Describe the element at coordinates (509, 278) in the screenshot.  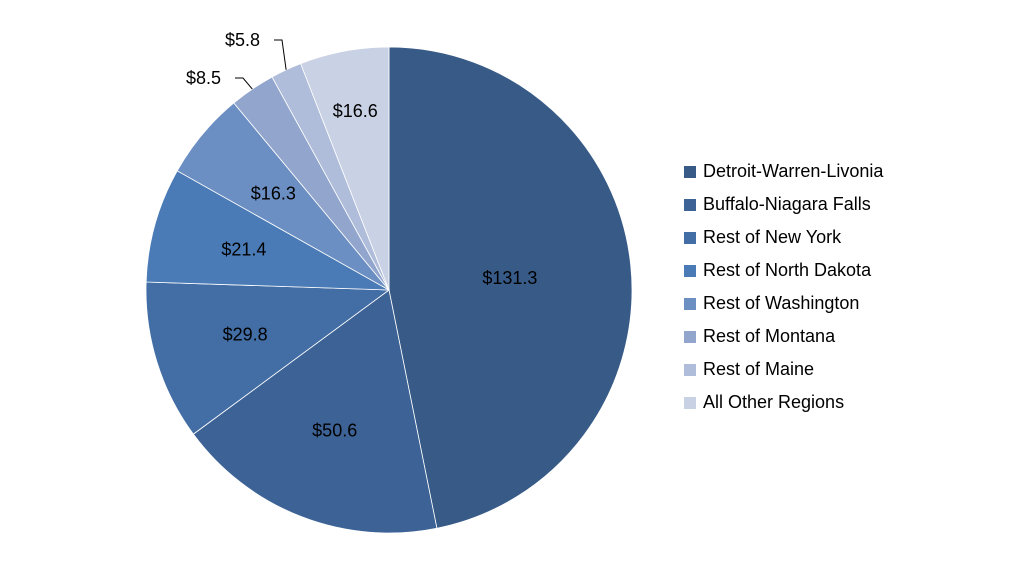
I see `data-label-1: $131.3` at that location.